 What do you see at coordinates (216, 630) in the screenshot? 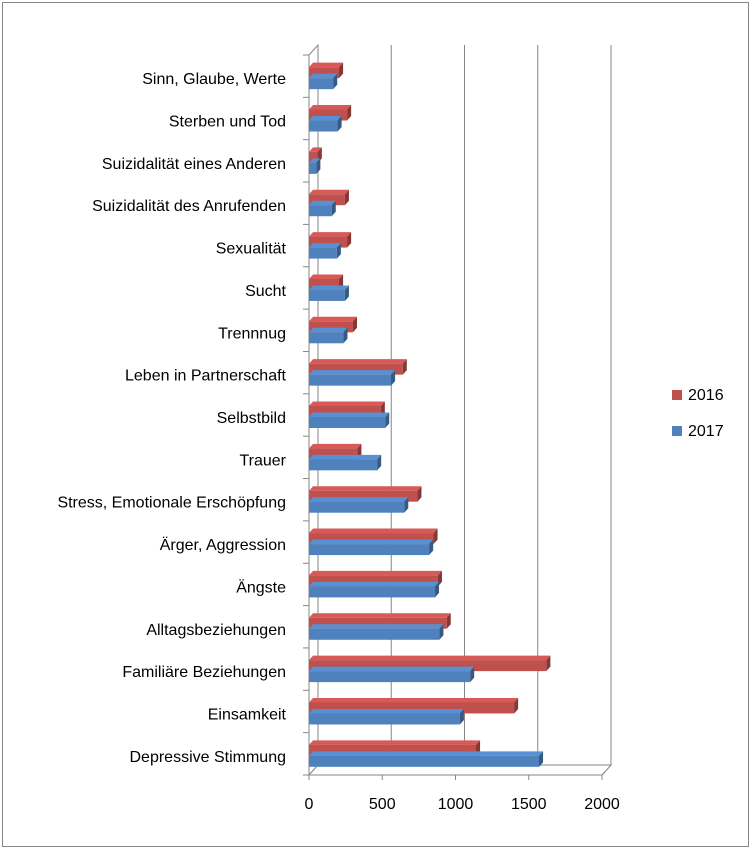
I see `category-label: Alltagsbeziehungen` at bounding box center [216, 630].